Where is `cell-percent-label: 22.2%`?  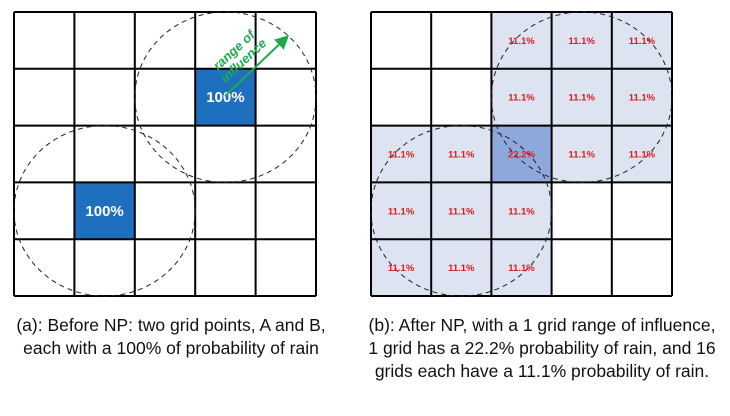 cell-percent-label: 22.2% is located at coordinates (521, 155).